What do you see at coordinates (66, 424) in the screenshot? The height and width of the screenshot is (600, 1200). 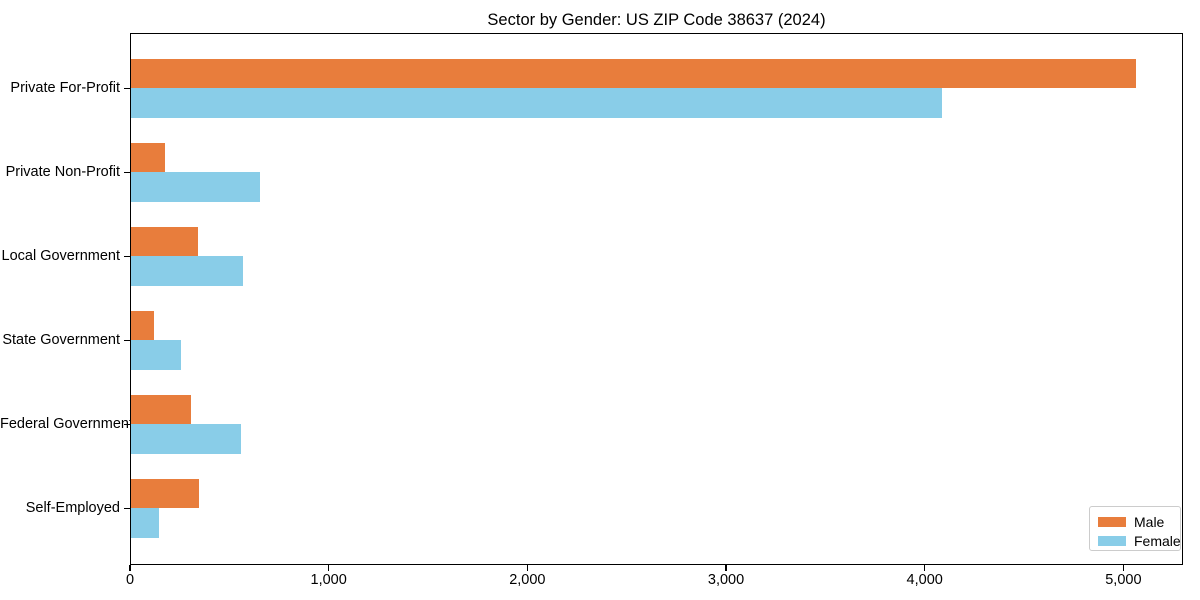 I see `ytick-label-federal-government: Federal Government` at bounding box center [66, 424].